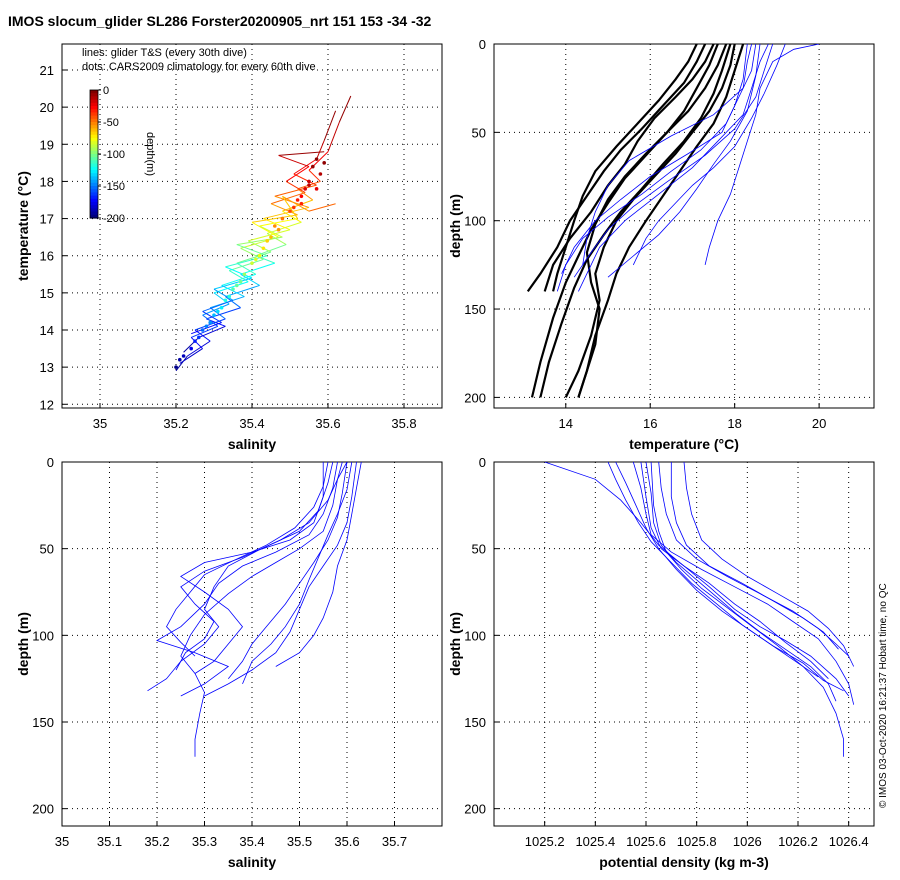 This screenshot has width=900, height=880. What do you see at coordinates (114, 219) in the screenshot?
I see `colorbar-tick-label: -200` at bounding box center [114, 219].